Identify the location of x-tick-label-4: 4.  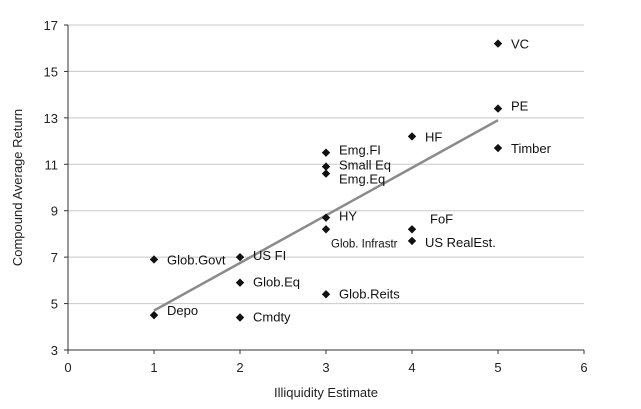
(411, 367).